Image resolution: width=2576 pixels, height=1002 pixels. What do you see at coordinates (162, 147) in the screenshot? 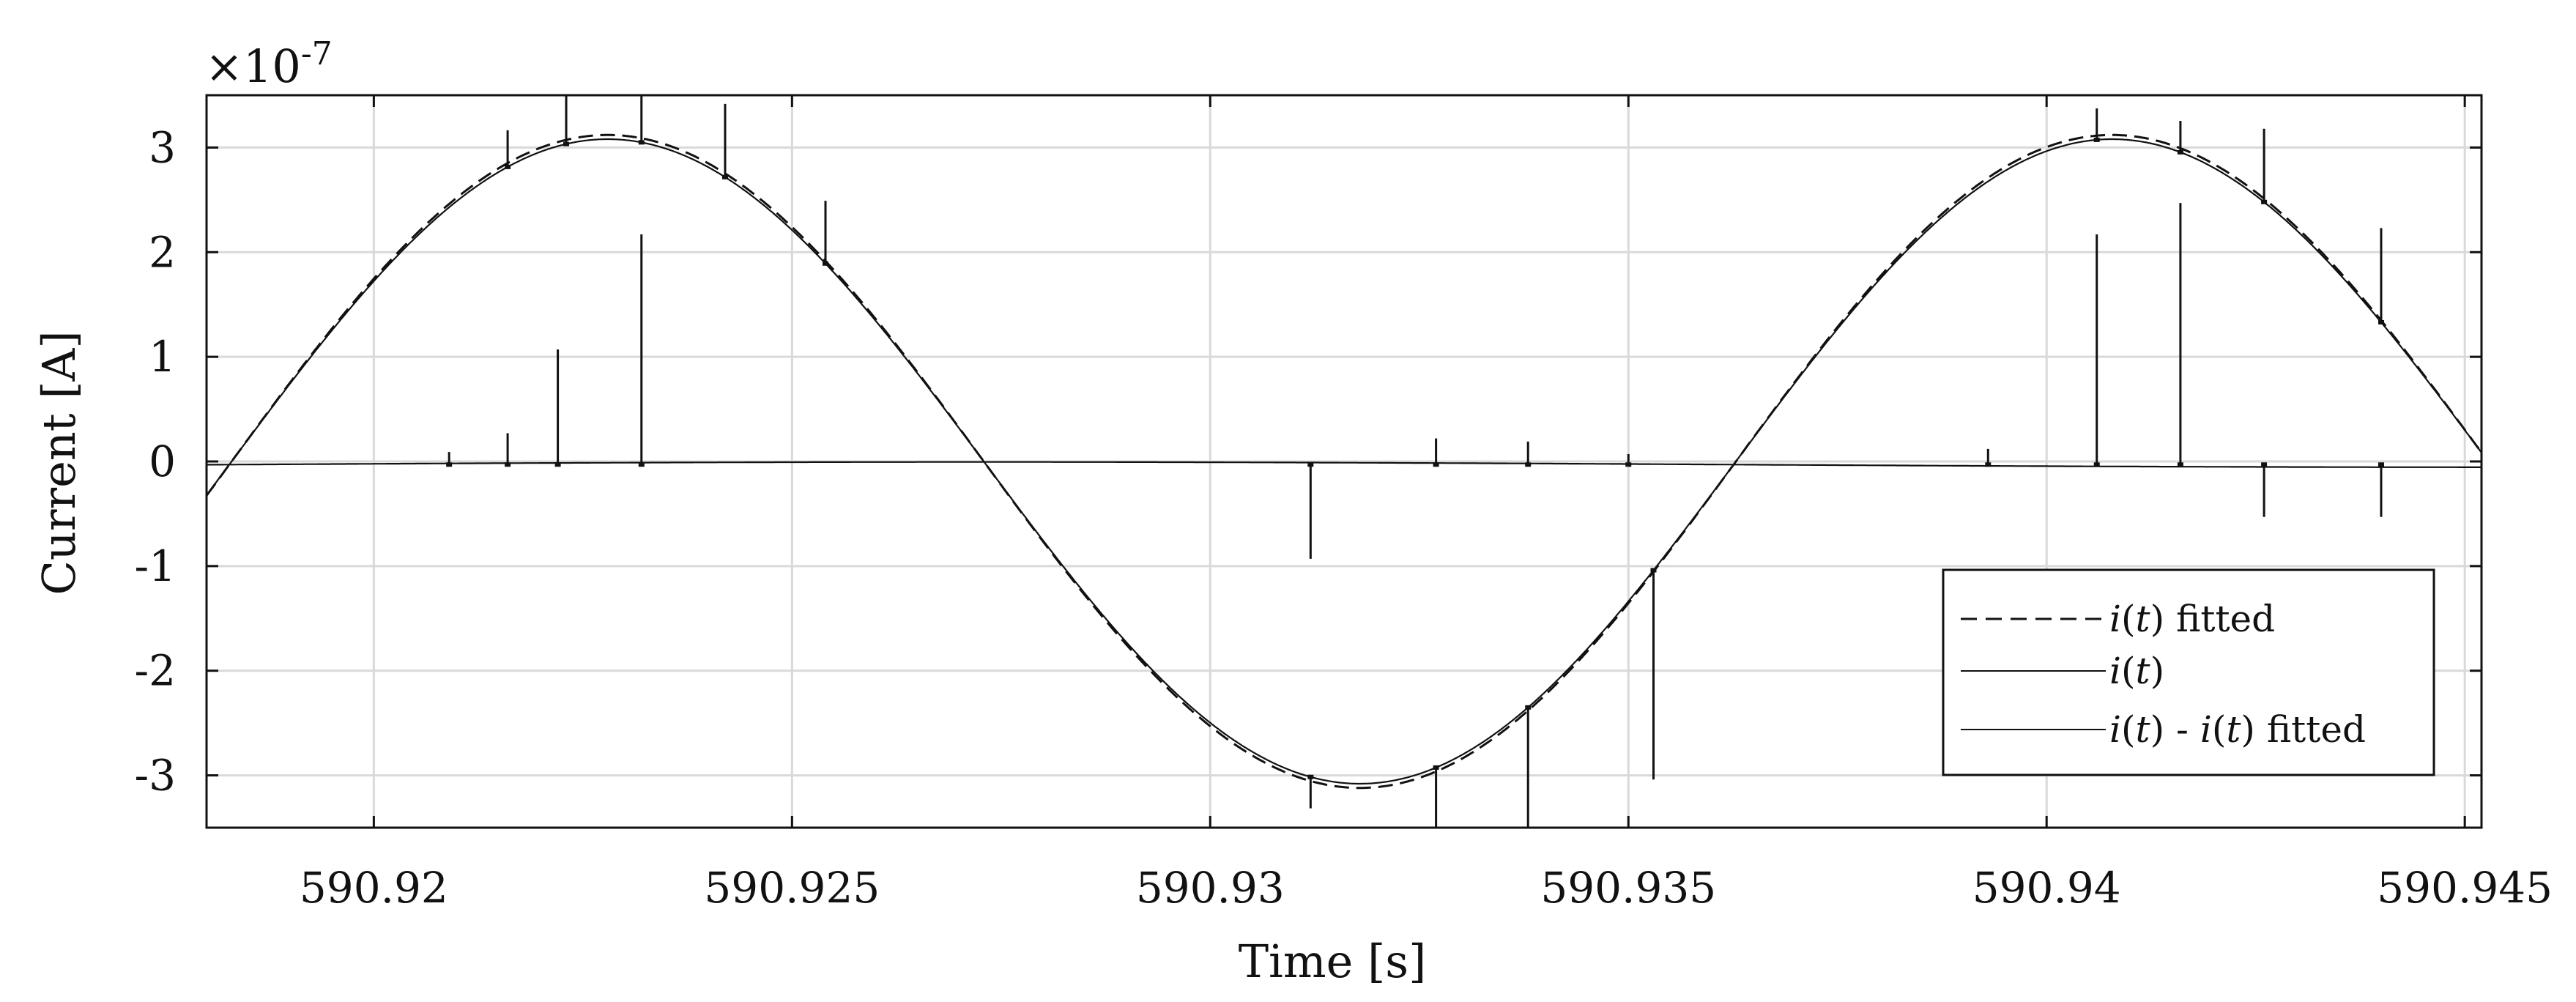
I see `y-tick-label: 3` at bounding box center [162, 147].